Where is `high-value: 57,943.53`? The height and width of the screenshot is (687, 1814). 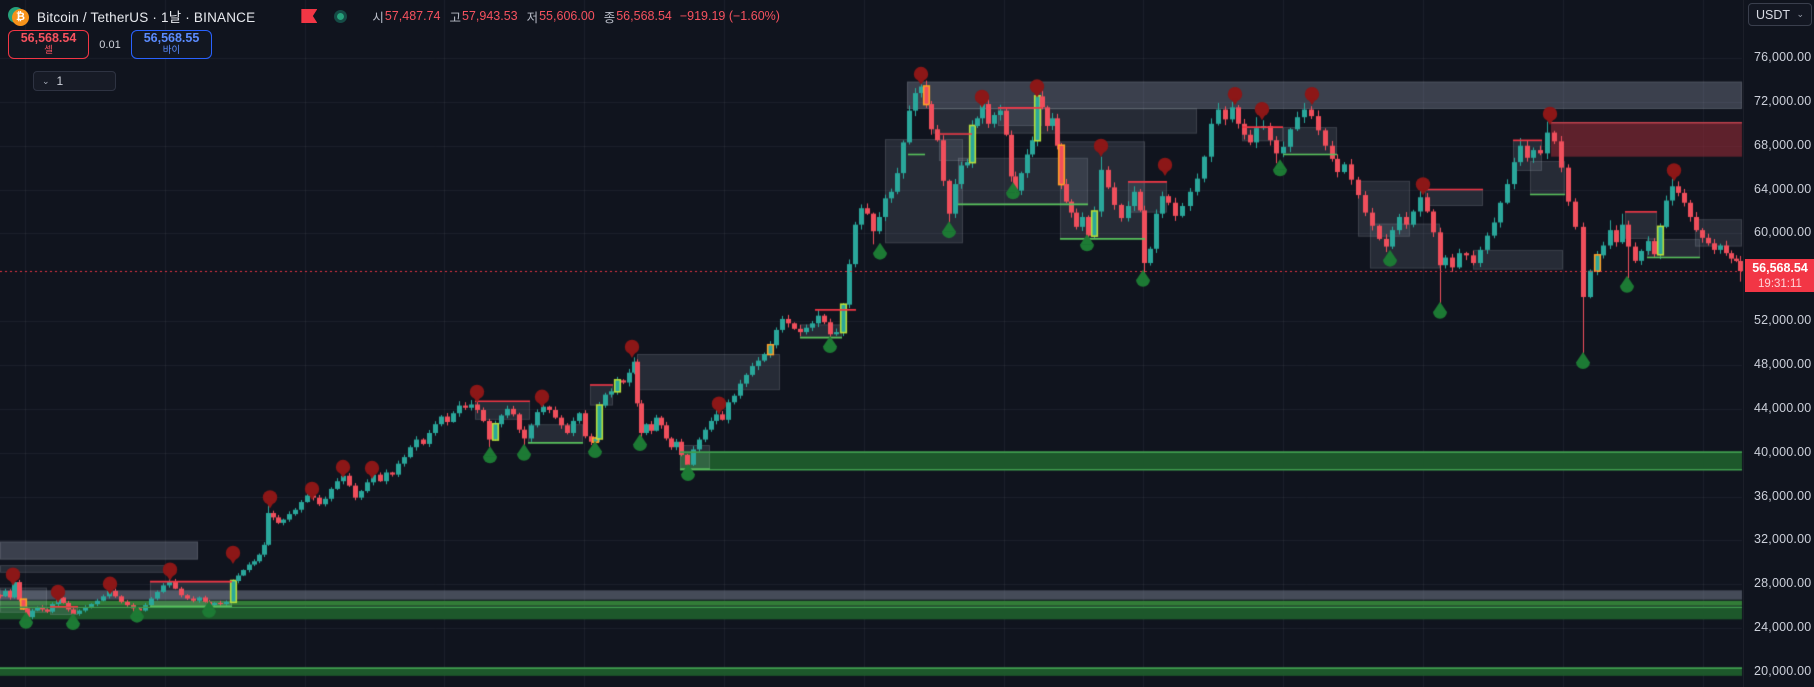 high-value: 57,943.53 is located at coordinates (489, 16).